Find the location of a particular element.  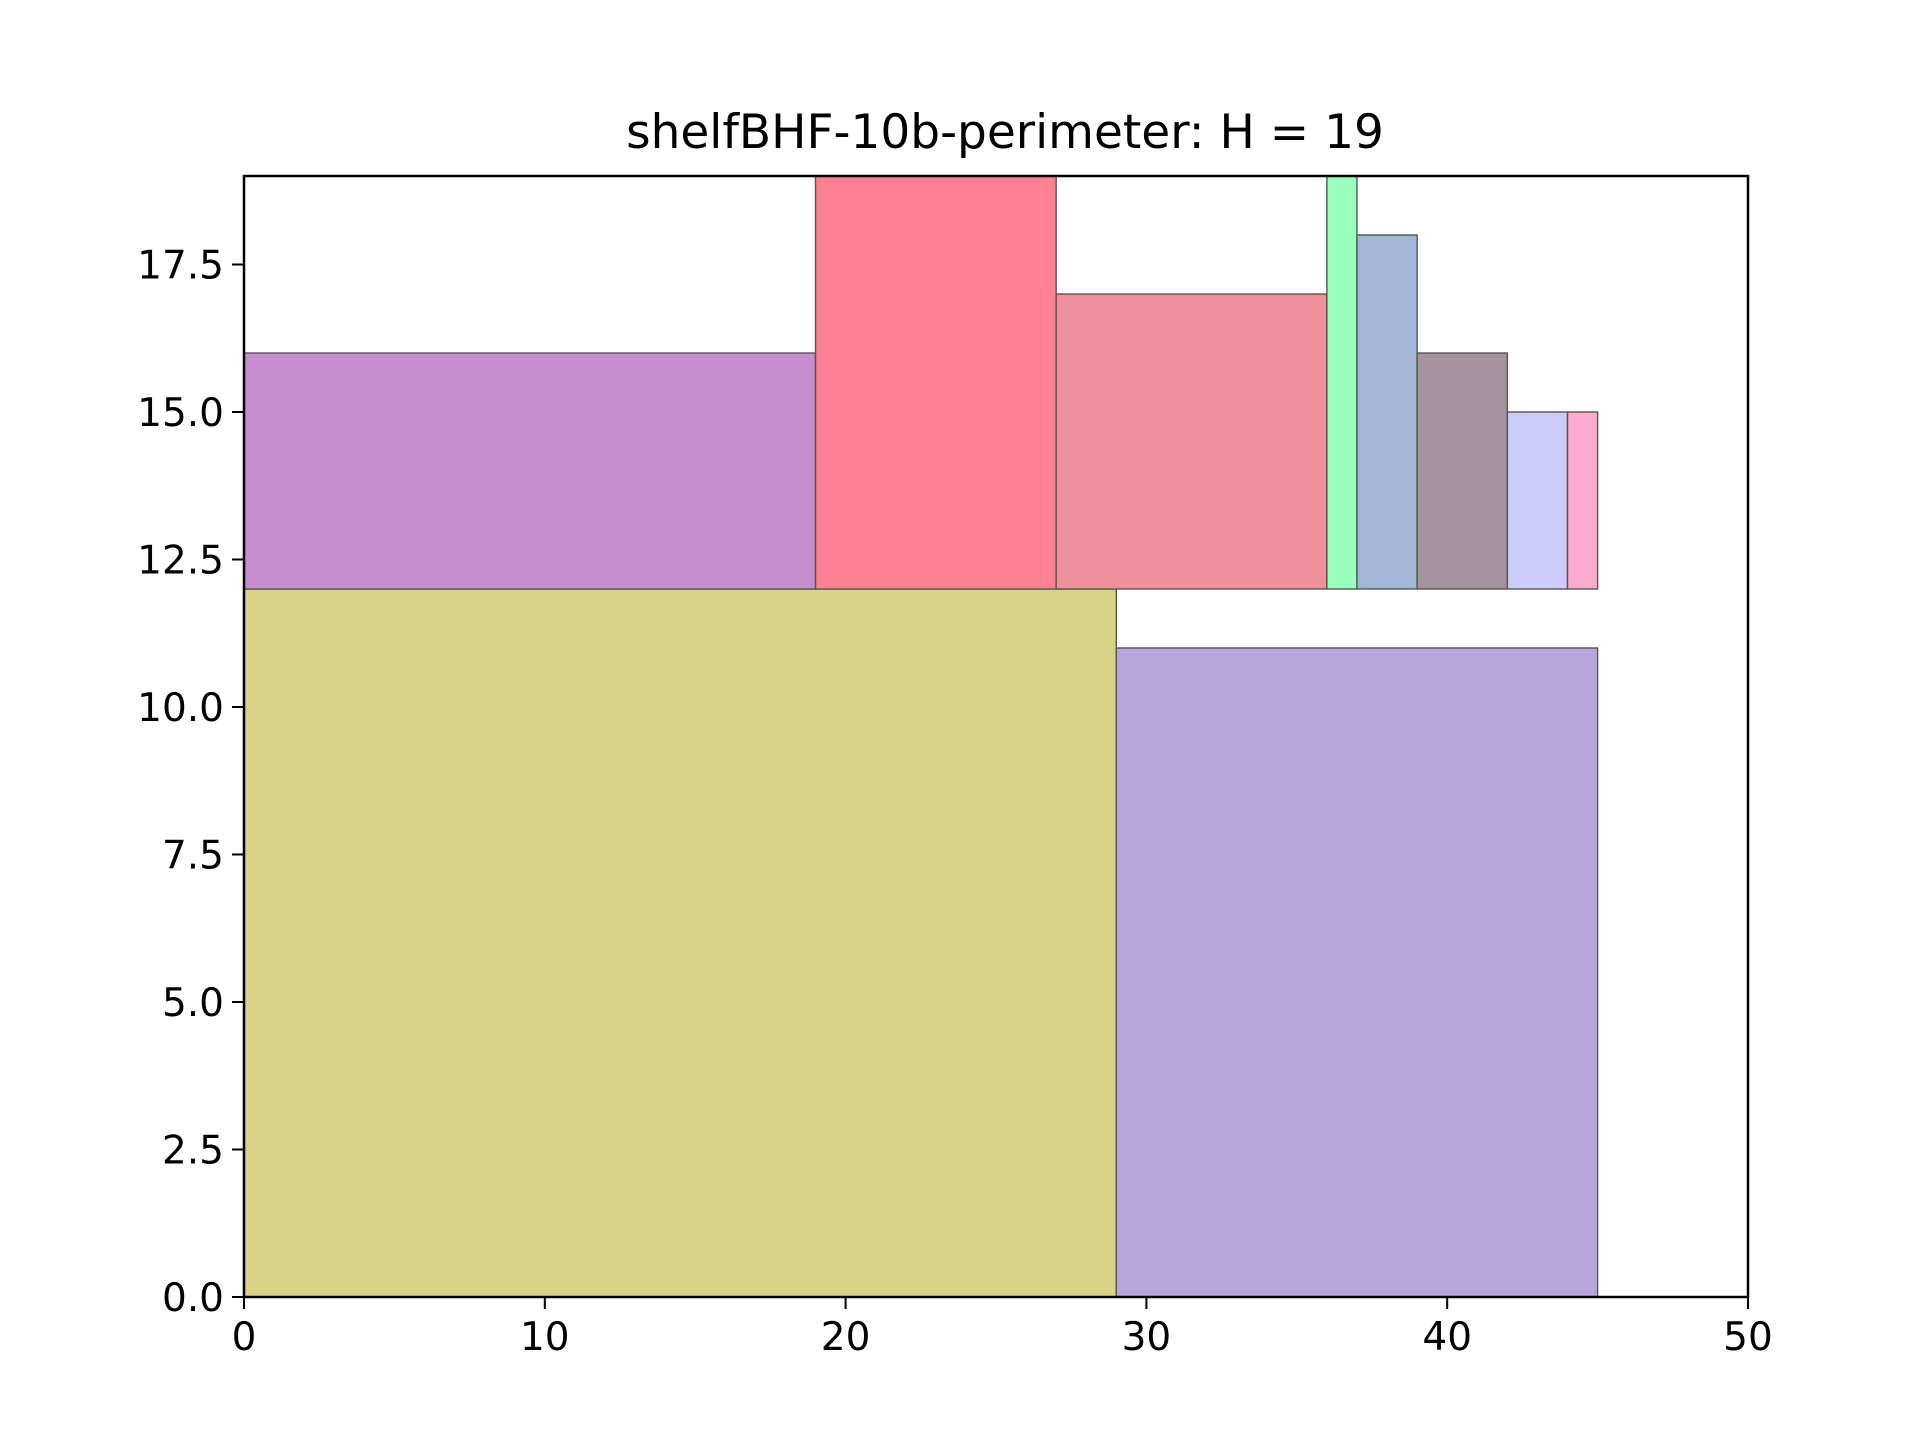

x-axis: 0 10 20 30 40 50 is located at coordinates (1002, 1328).